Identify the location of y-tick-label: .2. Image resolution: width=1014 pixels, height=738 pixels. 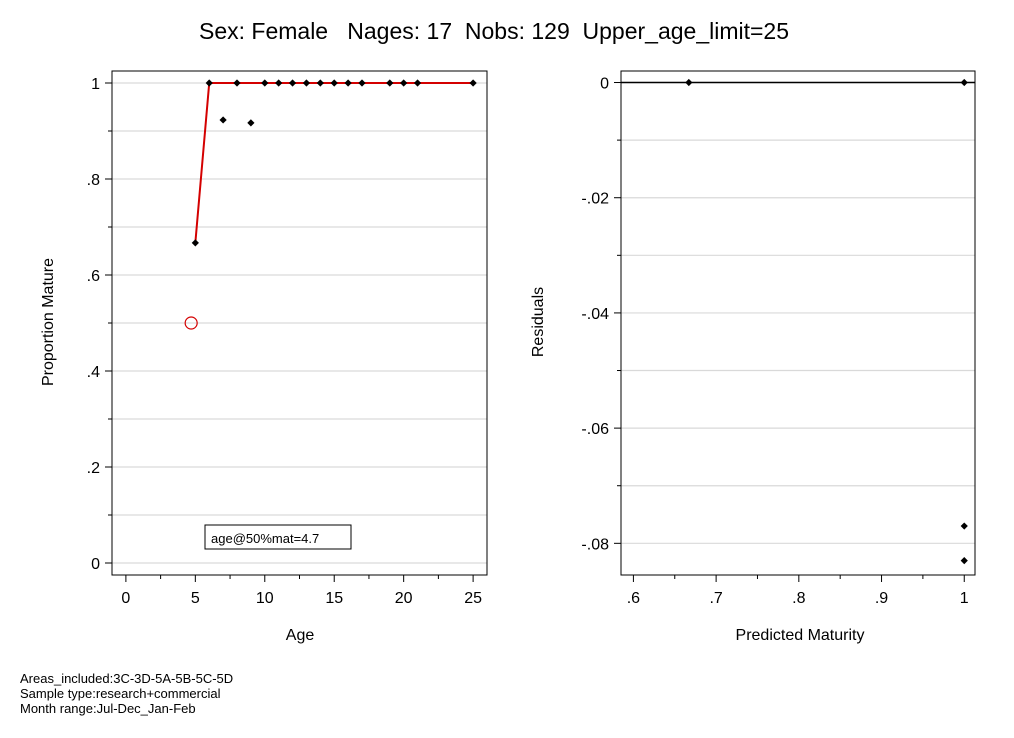
(93, 468).